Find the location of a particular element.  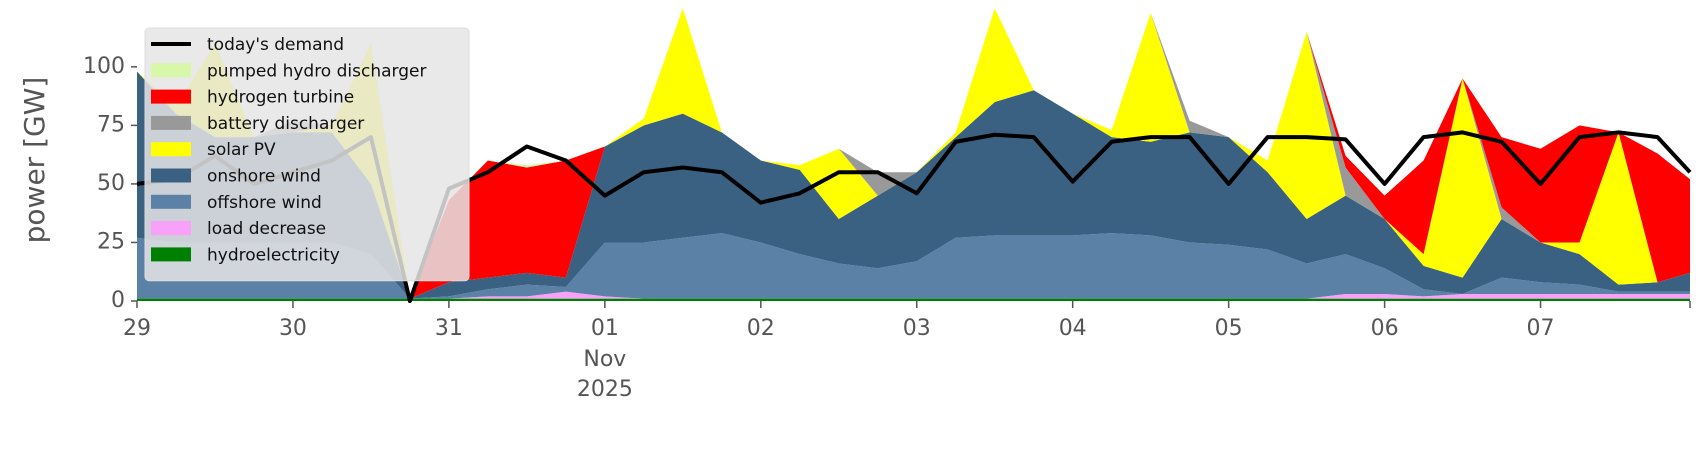

y-axis-label: power [GW] is located at coordinates (34, 160).